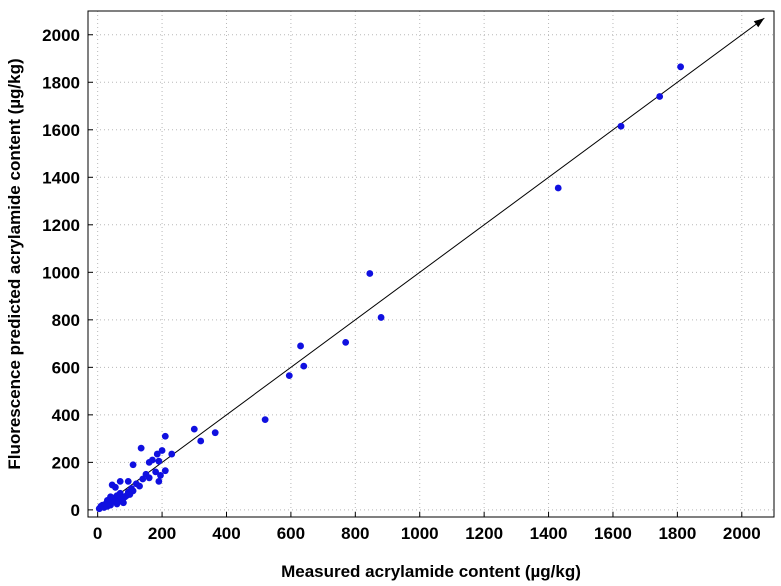 The image size is (781, 586). I want to click on y-tick-label: 0, so click(75, 510).